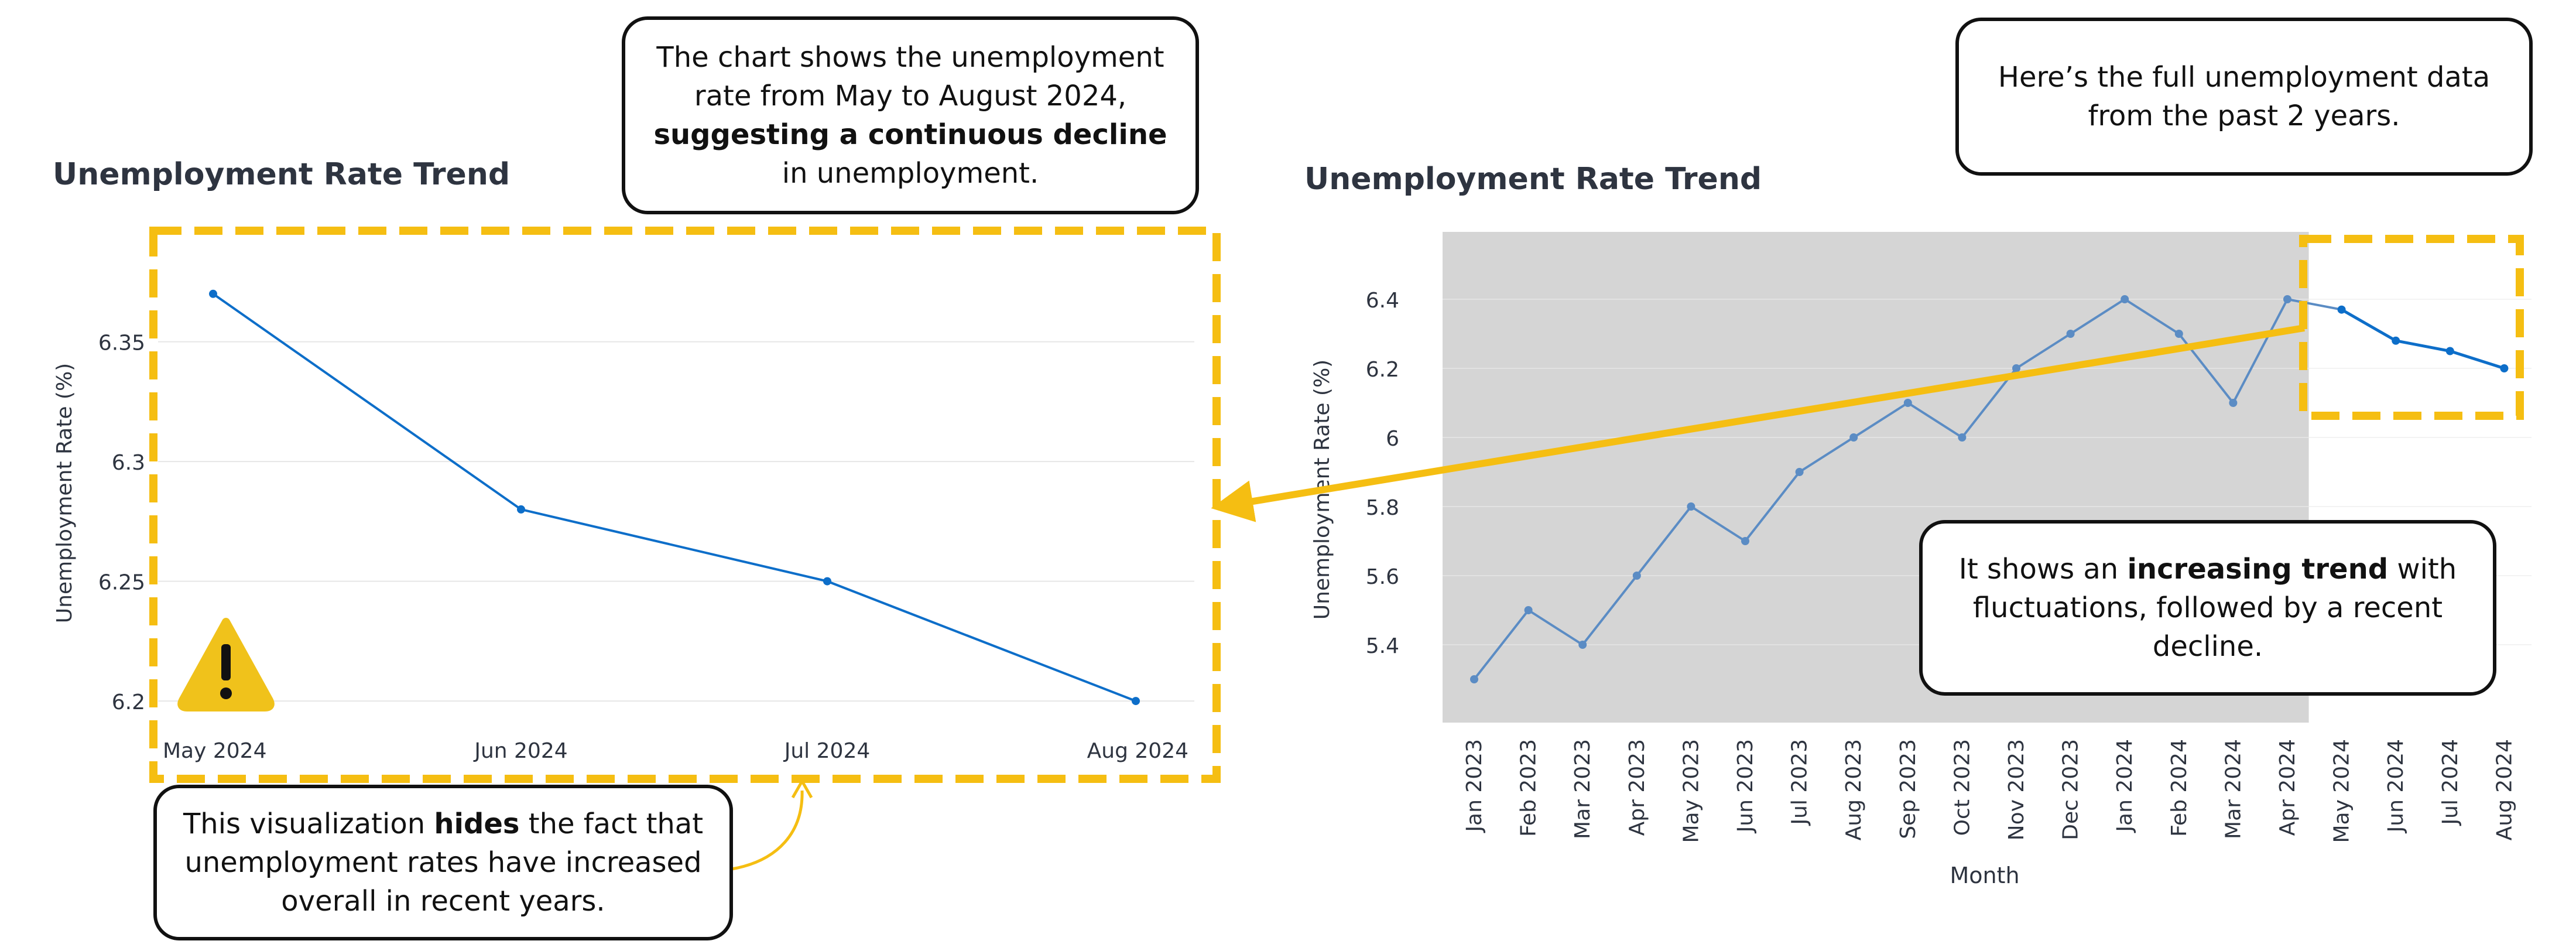 The width and height of the screenshot is (2576, 951). I want to click on left-x-tick-label: May 2024, so click(215, 751).